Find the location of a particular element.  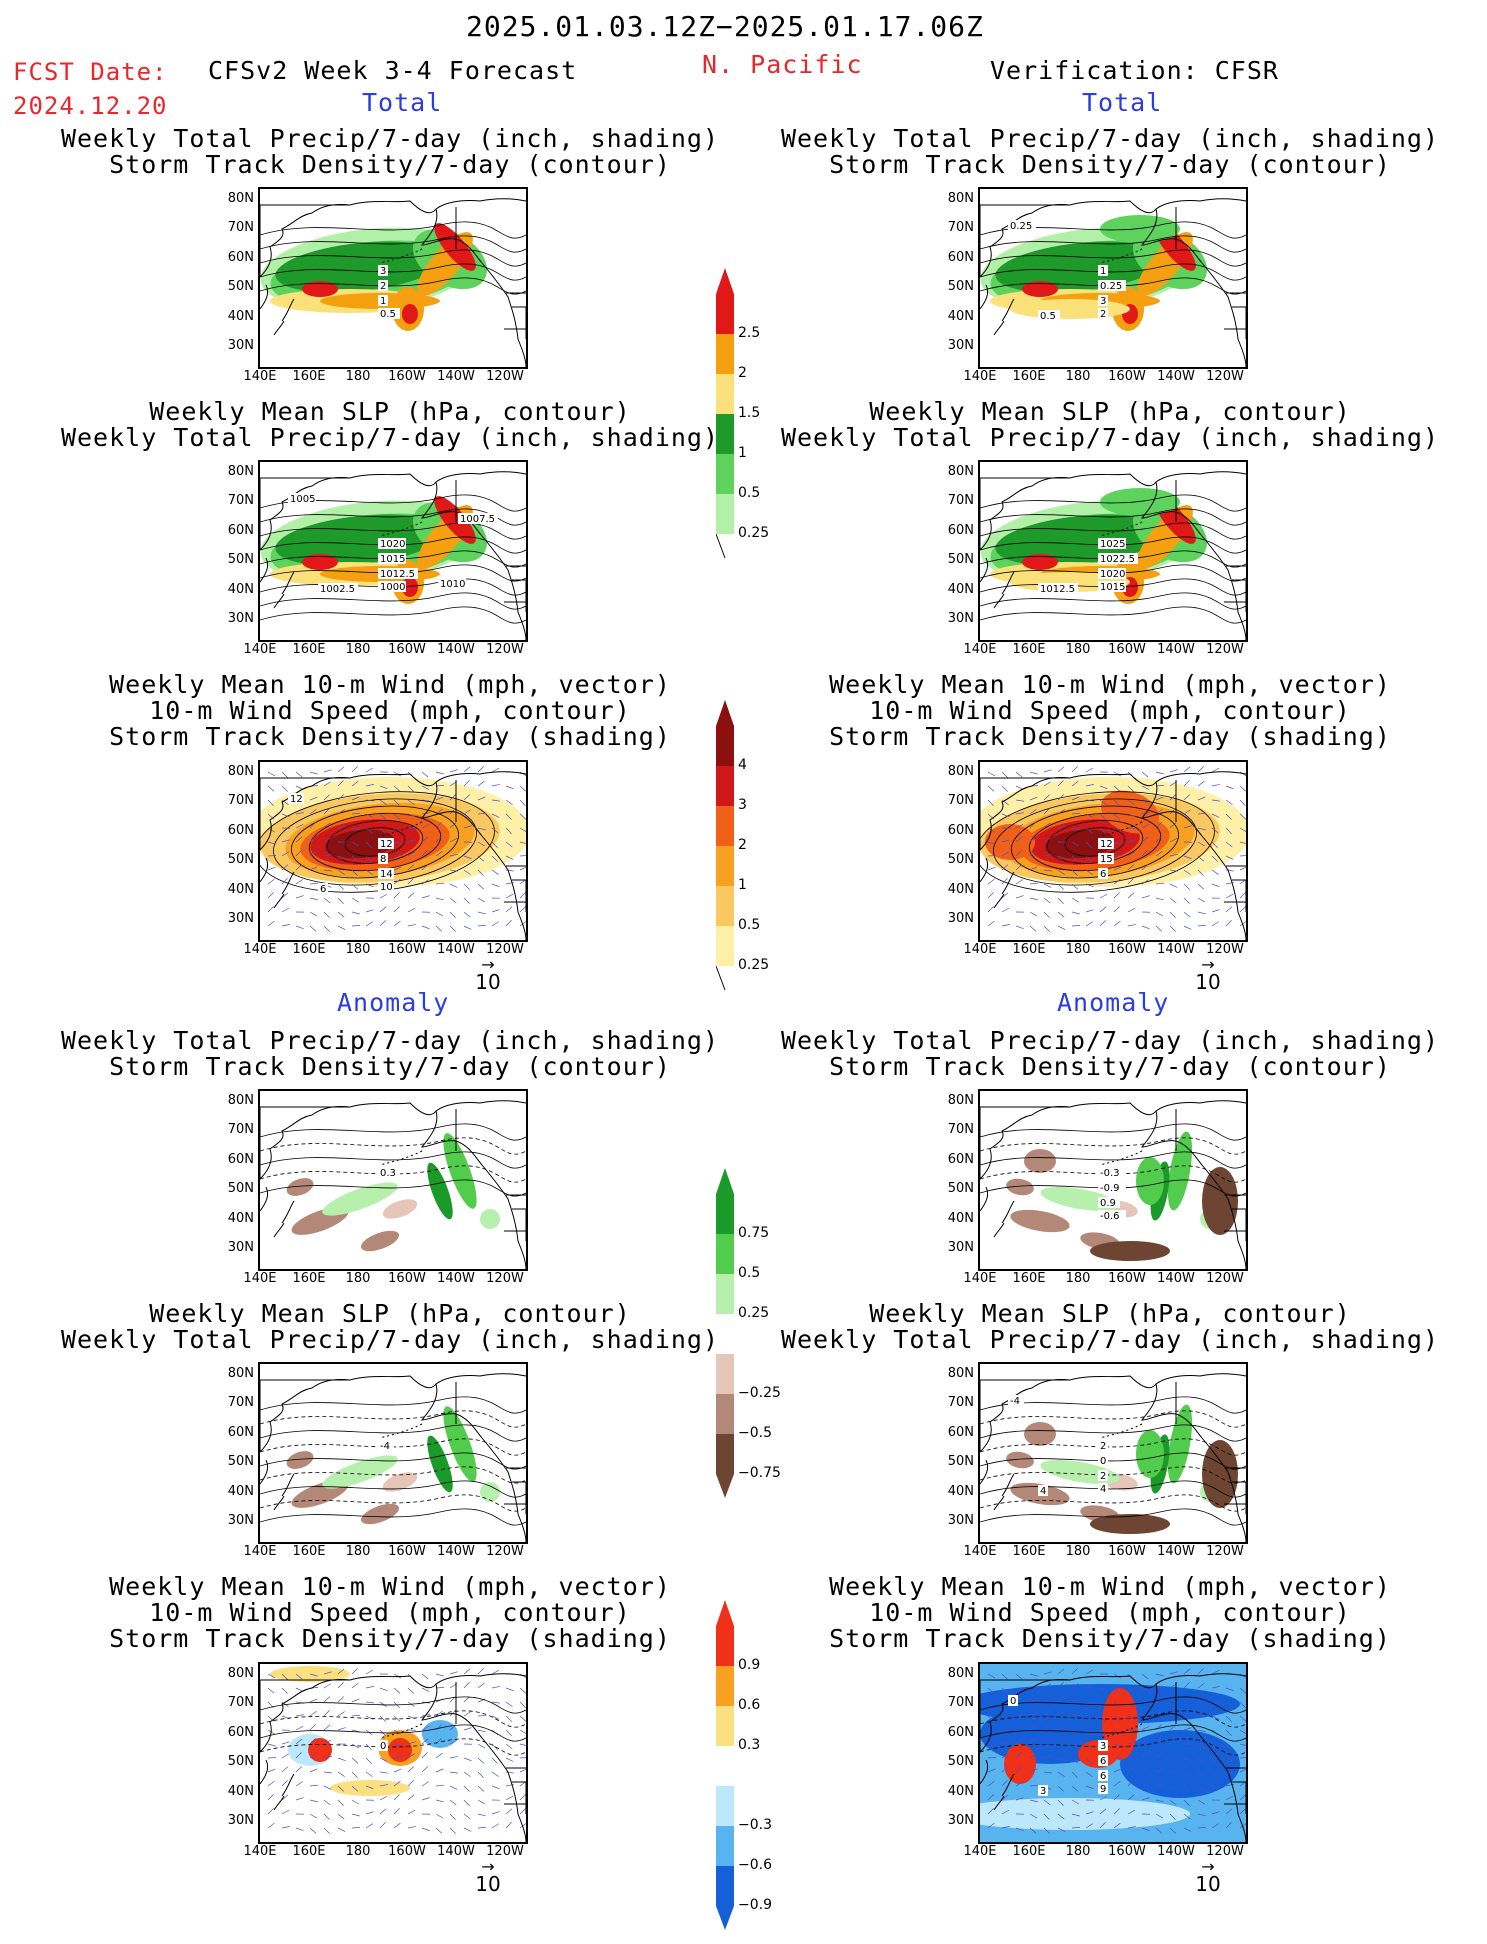

contour-label: 3 is located at coordinates (383, 271).